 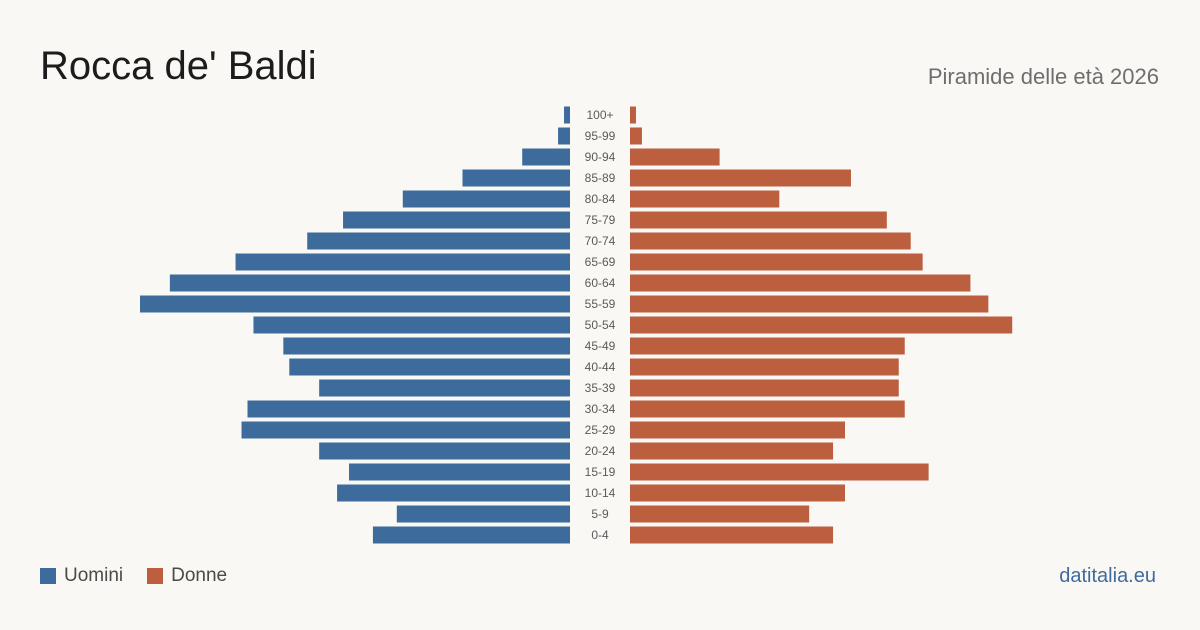 I want to click on age-label-100plus: 100+, so click(x=599, y=115).